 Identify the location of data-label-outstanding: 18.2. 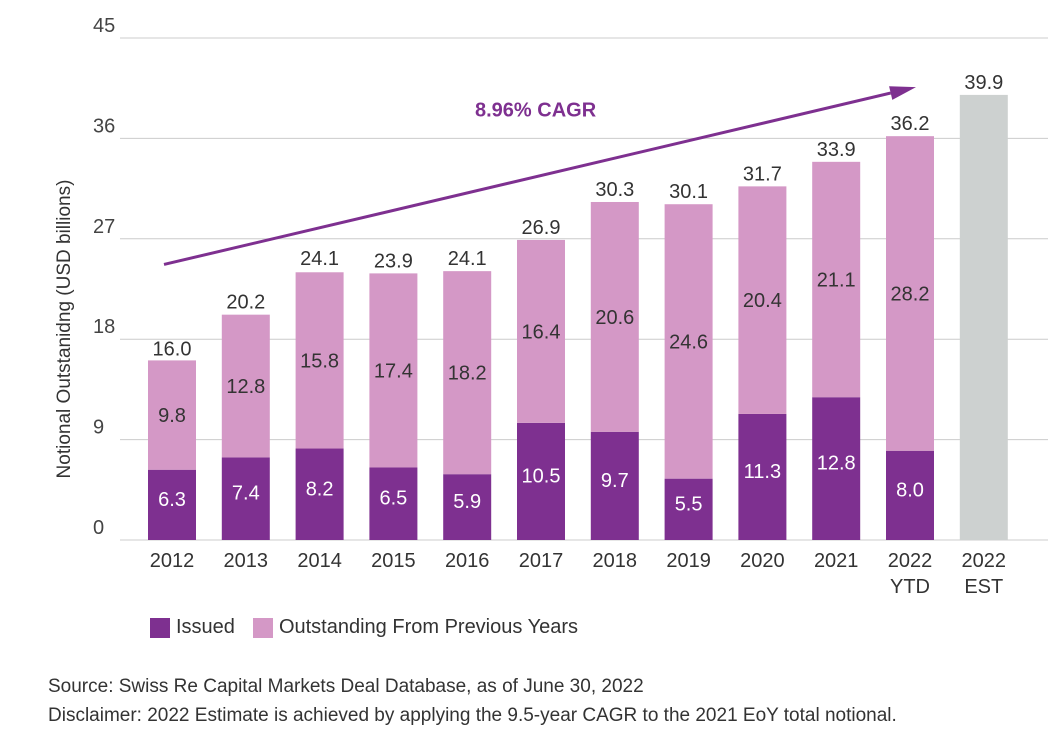
(467, 374).